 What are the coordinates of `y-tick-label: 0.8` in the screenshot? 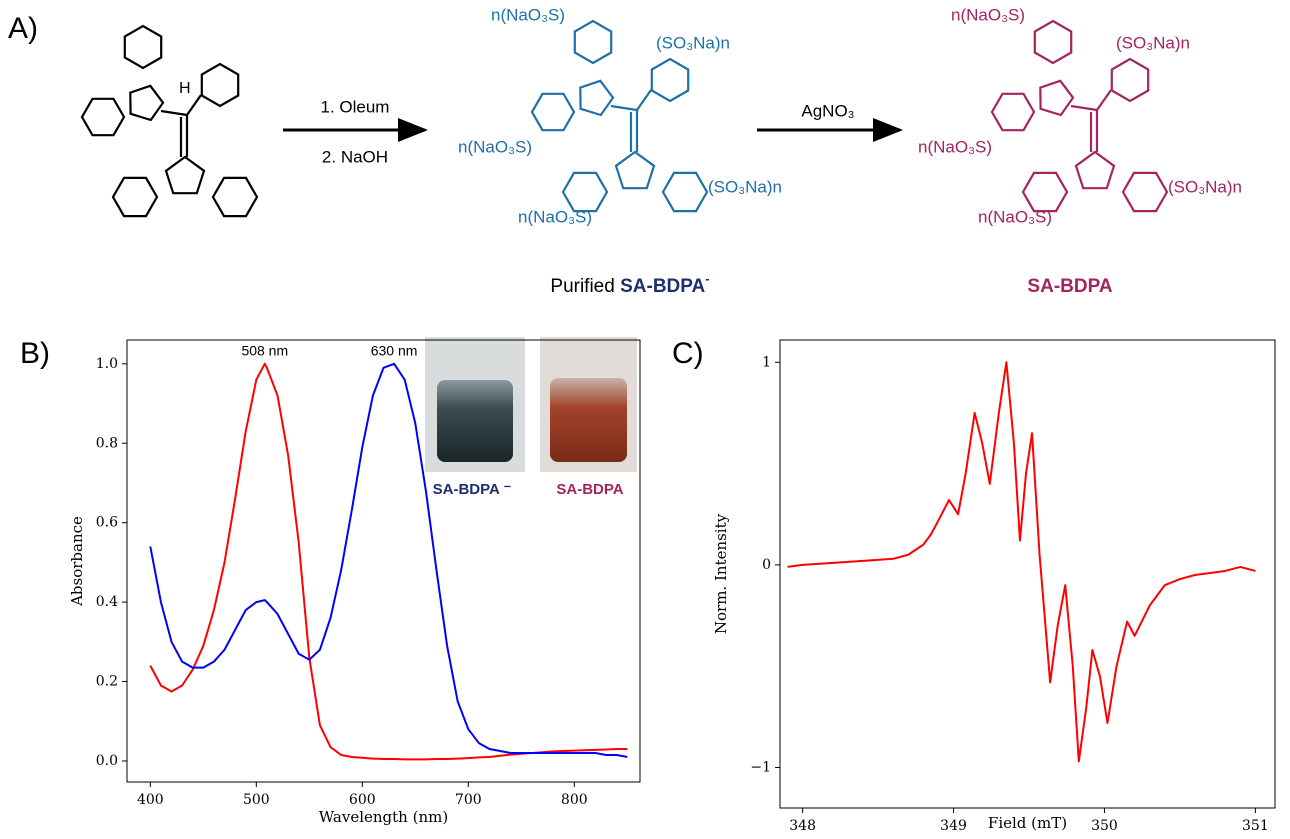 It's located at (107, 443).